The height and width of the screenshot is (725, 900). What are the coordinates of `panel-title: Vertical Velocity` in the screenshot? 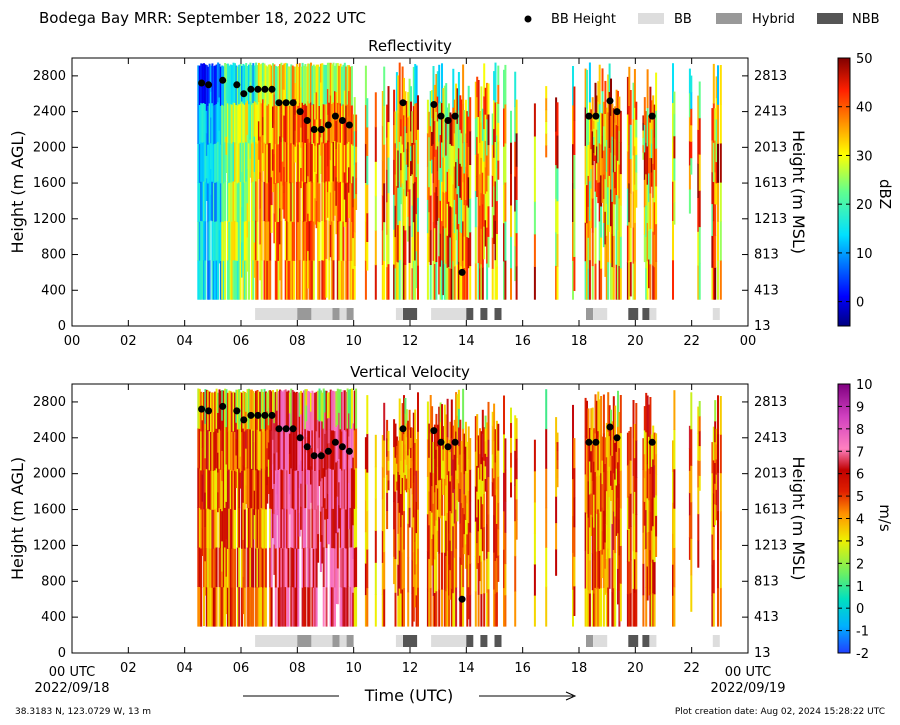 It's located at (410, 372).